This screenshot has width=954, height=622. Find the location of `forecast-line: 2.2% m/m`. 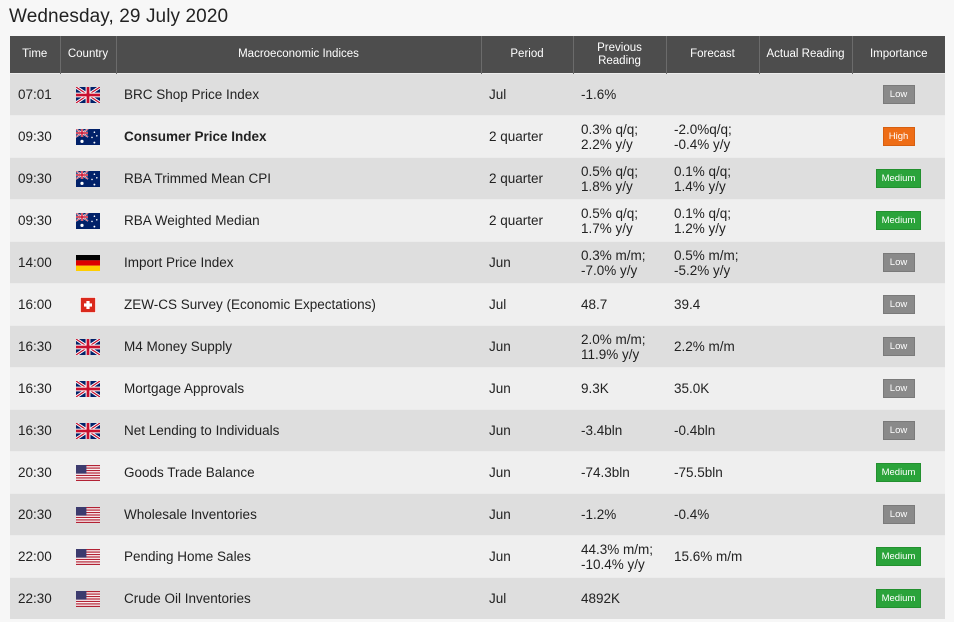

forecast-line: 2.2% m/m is located at coordinates (704, 346).